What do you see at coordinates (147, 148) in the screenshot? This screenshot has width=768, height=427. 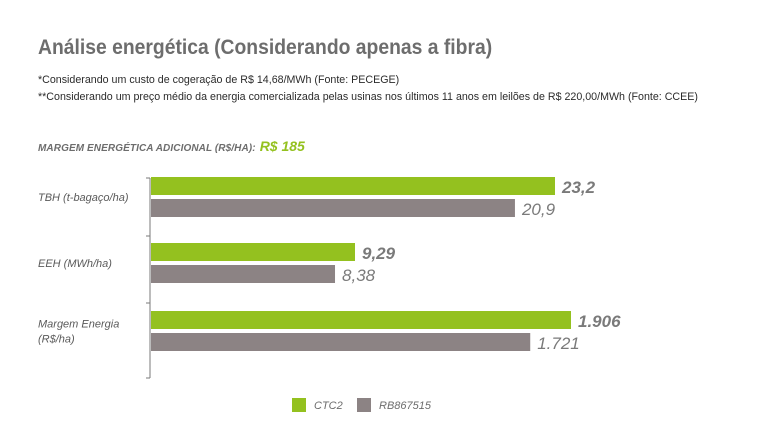 I see `additional-margin-label: MARGEM ENERGÉTICA ADICIONAL (R$/HA):` at bounding box center [147, 148].